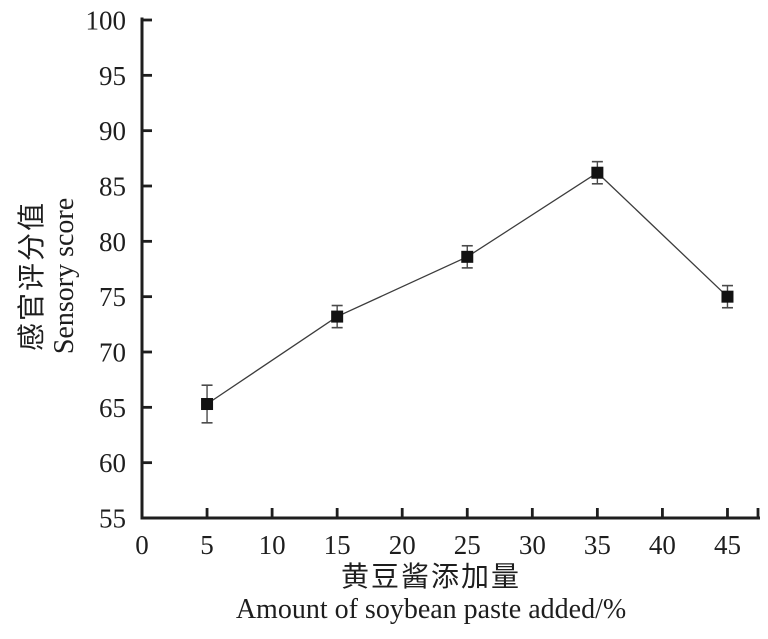 The height and width of the screenshot is (639, 768). I want to click on x-tick-label: 0, so click(142, 545).